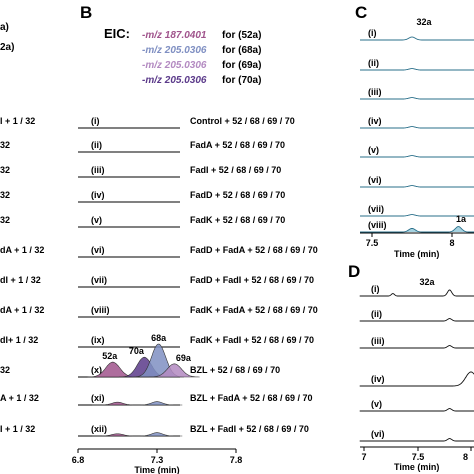 The height and width of the screenshot is (474, 474). Describe the element at coordinates (416, 435) in the screenshot. I see `d-trace-row: (vi)` at that location.